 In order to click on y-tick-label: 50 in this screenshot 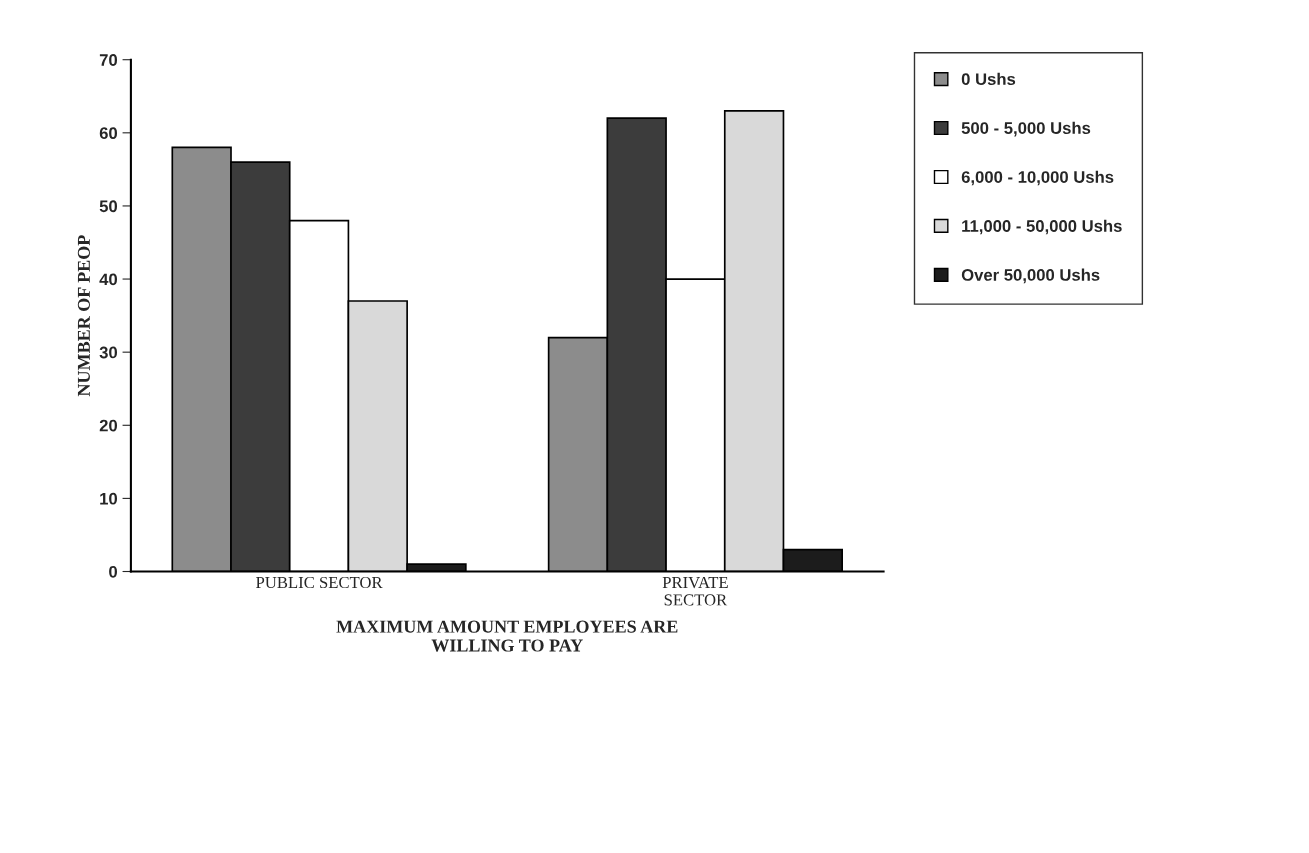, I will do `click(108, 206)`.